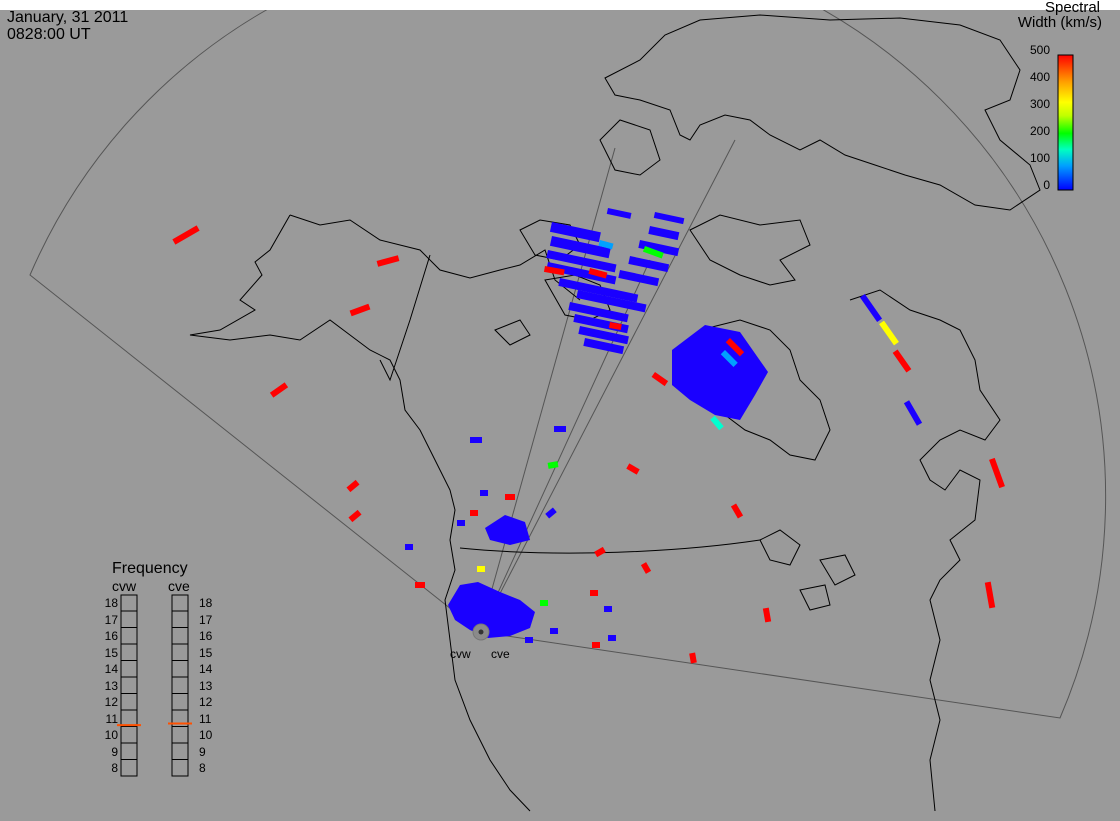  I want to click on date-label: January, 31 2011, so click(68, 17).